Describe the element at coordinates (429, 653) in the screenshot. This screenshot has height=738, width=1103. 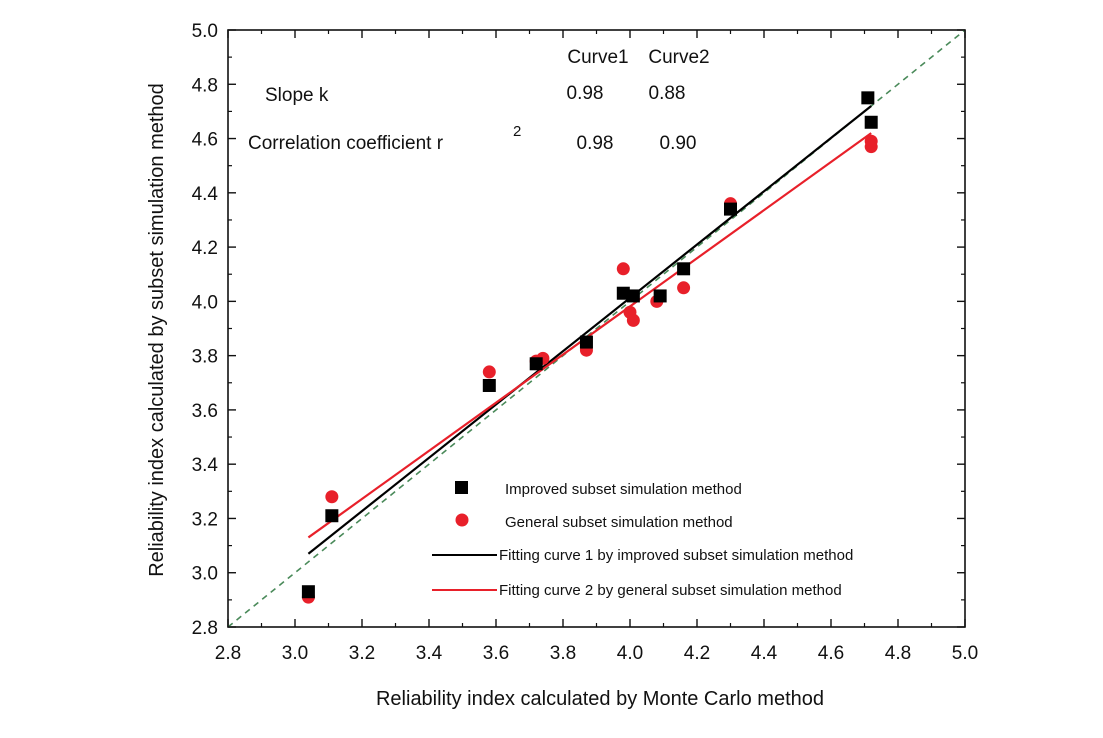
I see `x-tick-label: 3.4` at that location.